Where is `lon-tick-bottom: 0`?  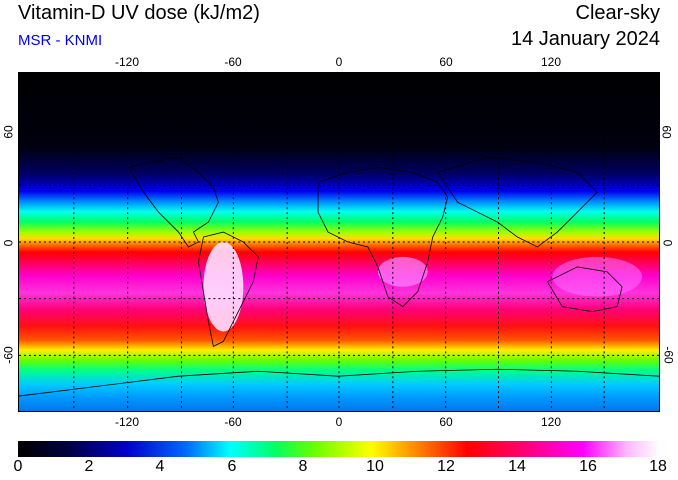 lon-tick-bottom: 0 is located at coordinates (339, 422).